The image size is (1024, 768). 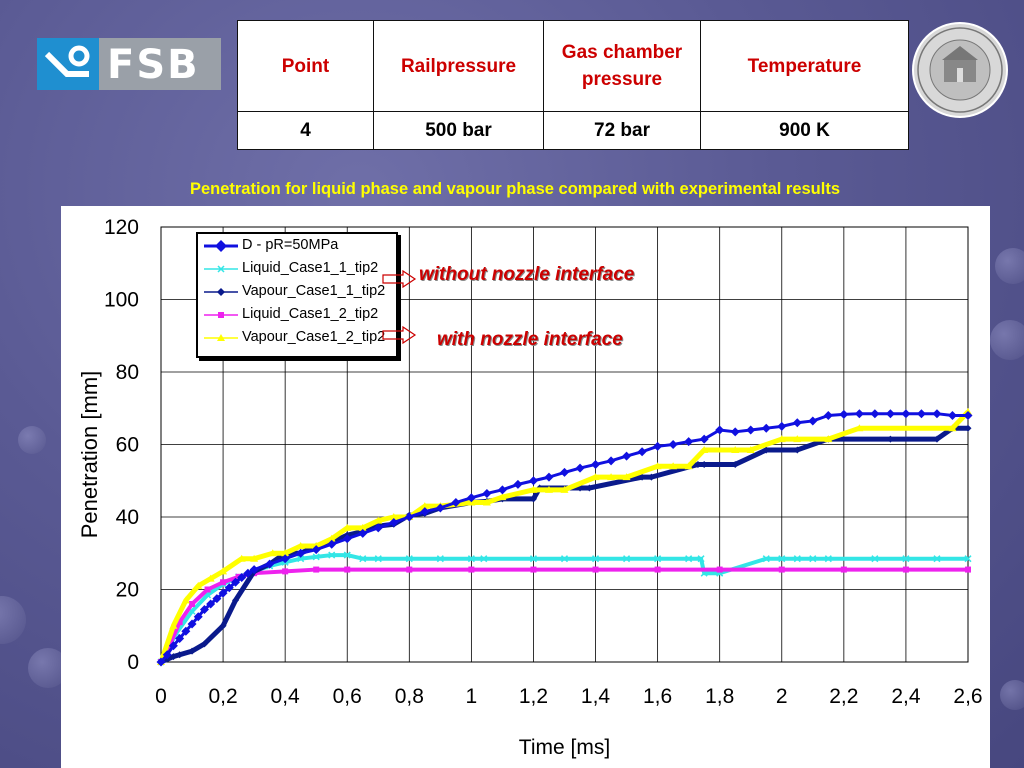 I want to click on table-row: 4 500 bar 72 bar 900 K, so click(x=573, y=130).